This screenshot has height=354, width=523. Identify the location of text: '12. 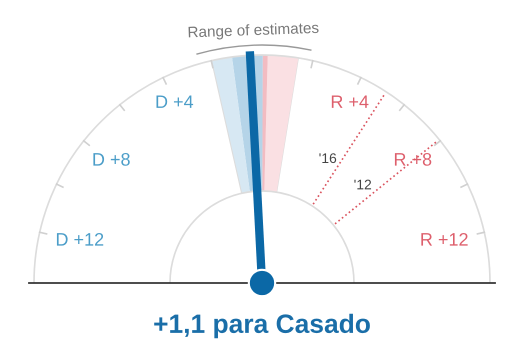
(363, 185).